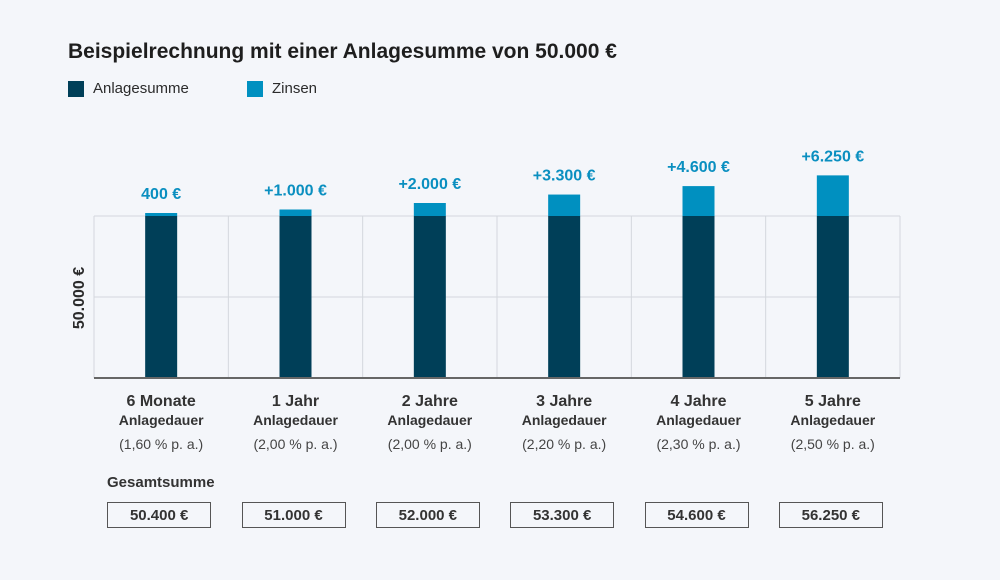 The width and height of the screenshot is (1000, 580). What do you see at coordinates (429, 184) in the screenshot?
I see `data-label: +2.000 €` at bounding box center [429, 184].